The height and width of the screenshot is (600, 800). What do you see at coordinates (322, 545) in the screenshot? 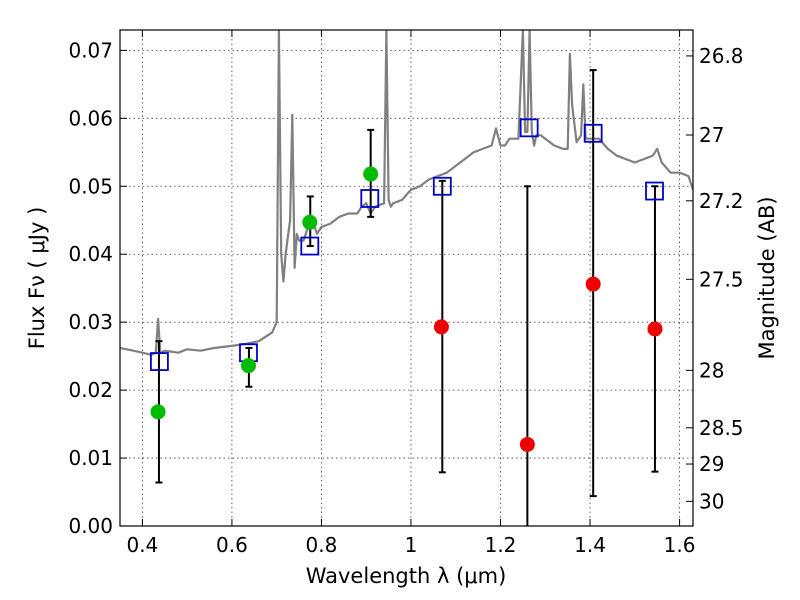
I see `x-tick-label: 0.8` at bounding box center [322, 545].